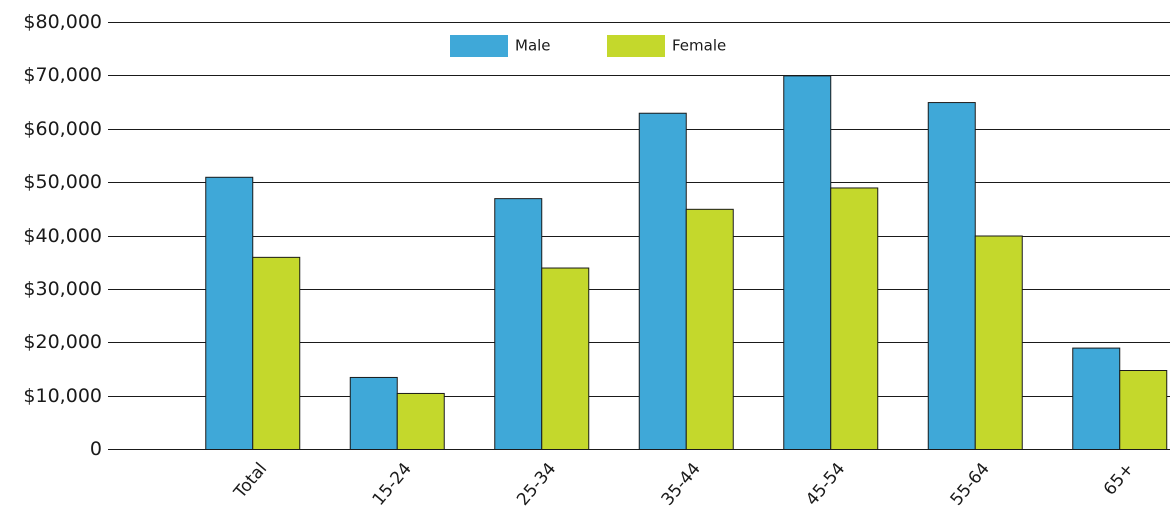 The height and width of the screenshot is (522, 1170). Describe the element at coordinates (1096, 398) in the screenshot. I see `bar-male-65+` at that location.